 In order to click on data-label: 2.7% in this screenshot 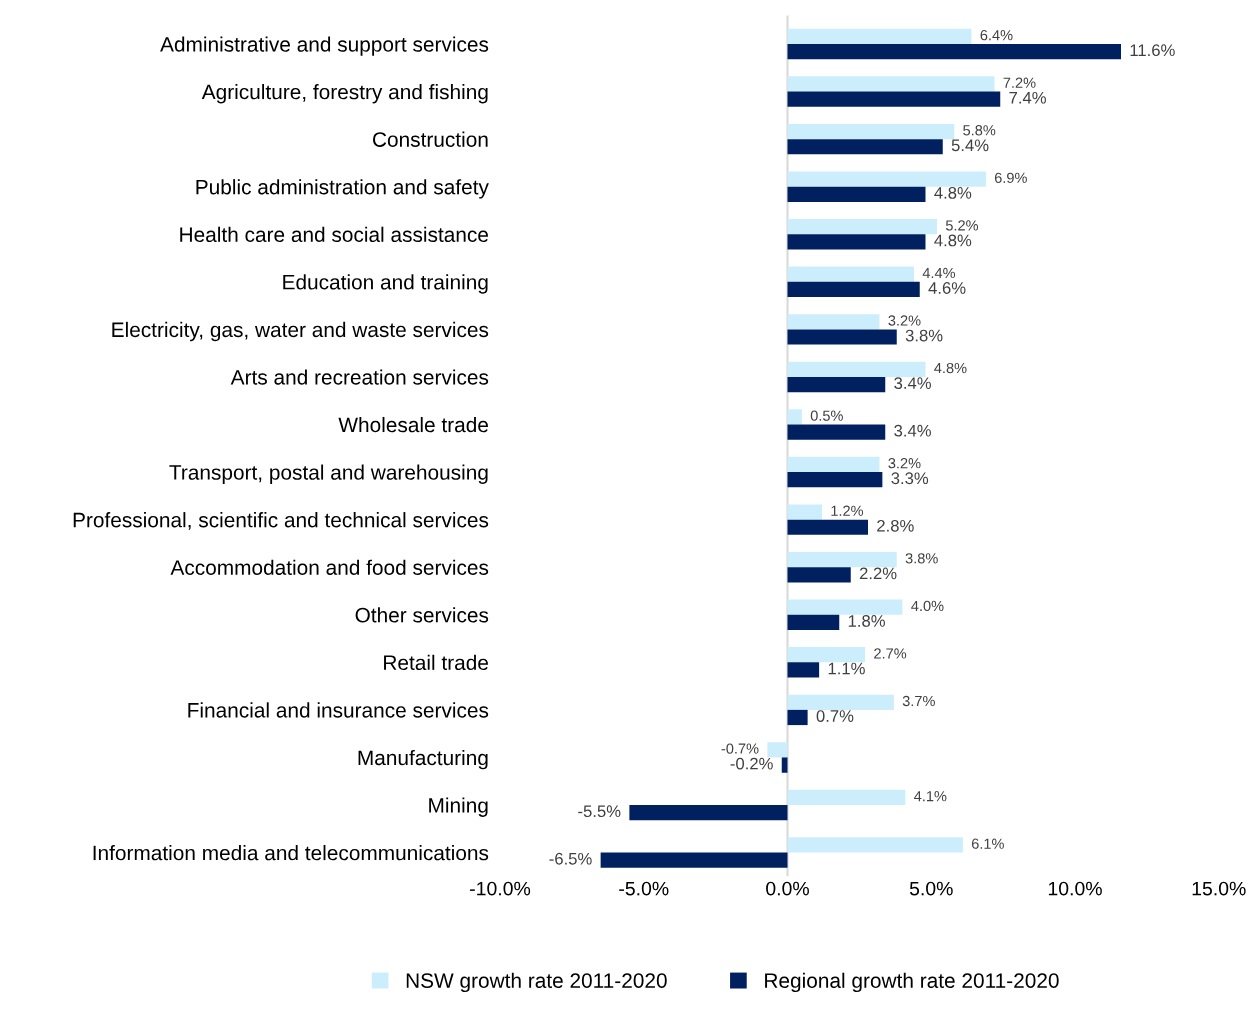, I will do `click(890, 653)`.